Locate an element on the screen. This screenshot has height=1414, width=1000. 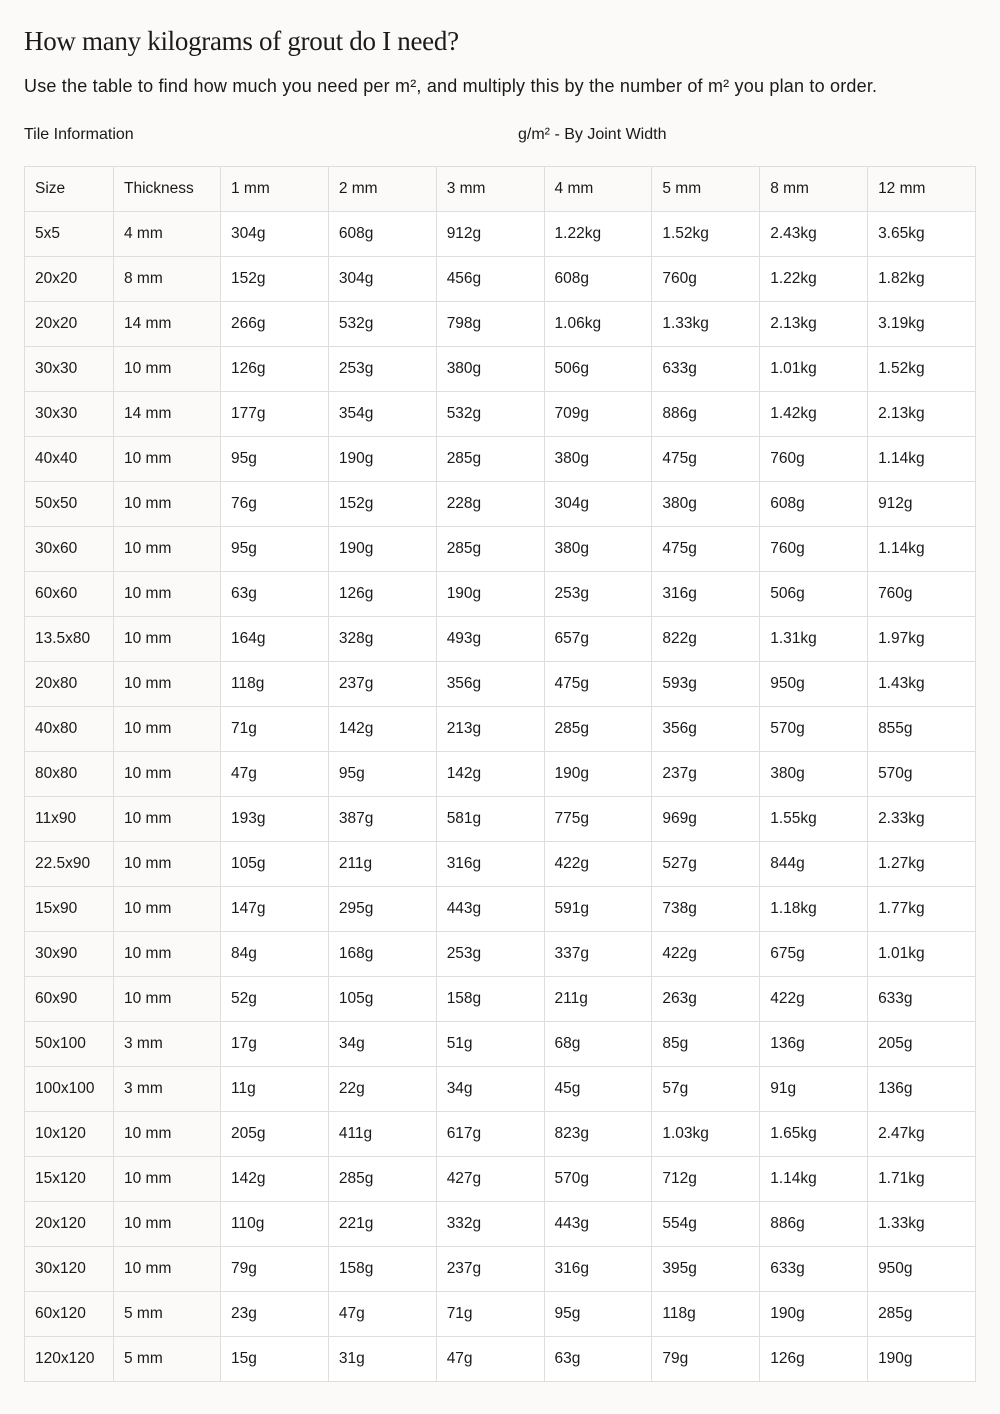
grout-amount-cell: 126g is located at coordinates (814, 1359).